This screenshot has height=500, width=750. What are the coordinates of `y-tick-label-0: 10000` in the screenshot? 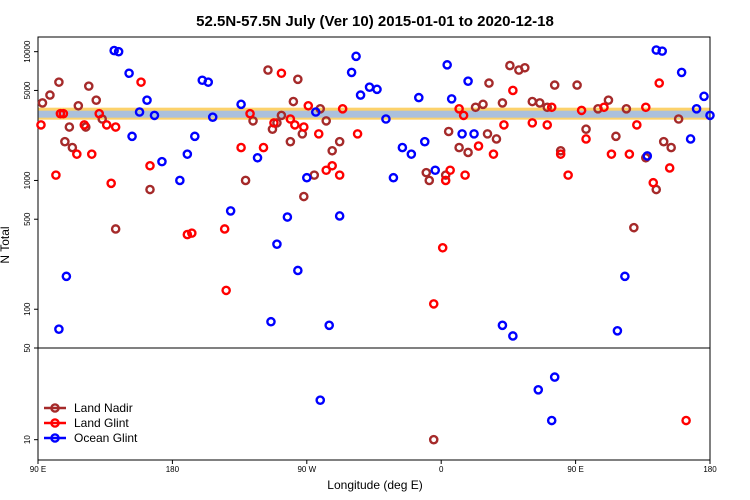 It's located at (27, 51).